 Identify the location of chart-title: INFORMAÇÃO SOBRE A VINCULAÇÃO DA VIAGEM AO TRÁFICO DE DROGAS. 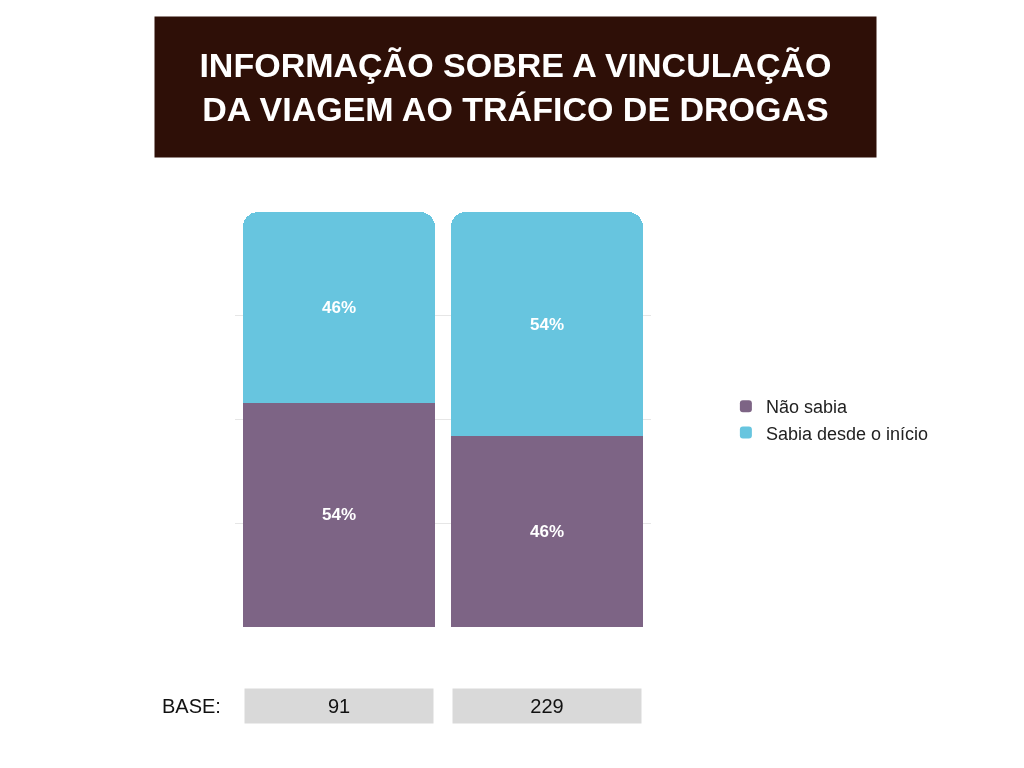
(515, 87).